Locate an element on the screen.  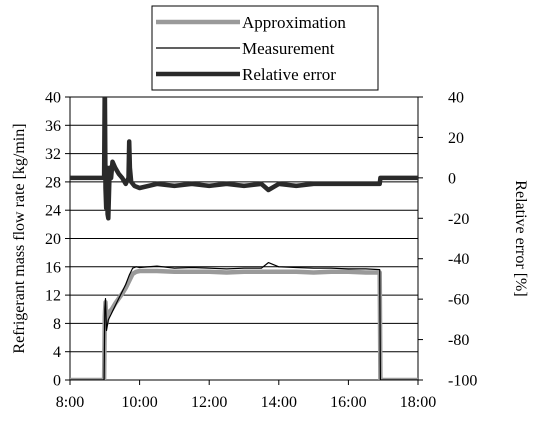
x-tick-label: 18:00 is located at coordinates (418, 402).